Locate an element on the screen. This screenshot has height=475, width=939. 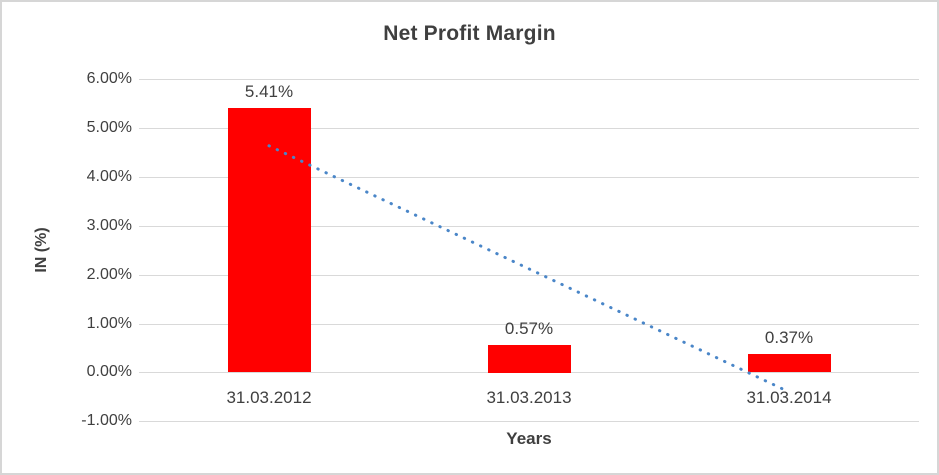
x-tick-label: 31.03.2013 is located at coordinates (529, 397).